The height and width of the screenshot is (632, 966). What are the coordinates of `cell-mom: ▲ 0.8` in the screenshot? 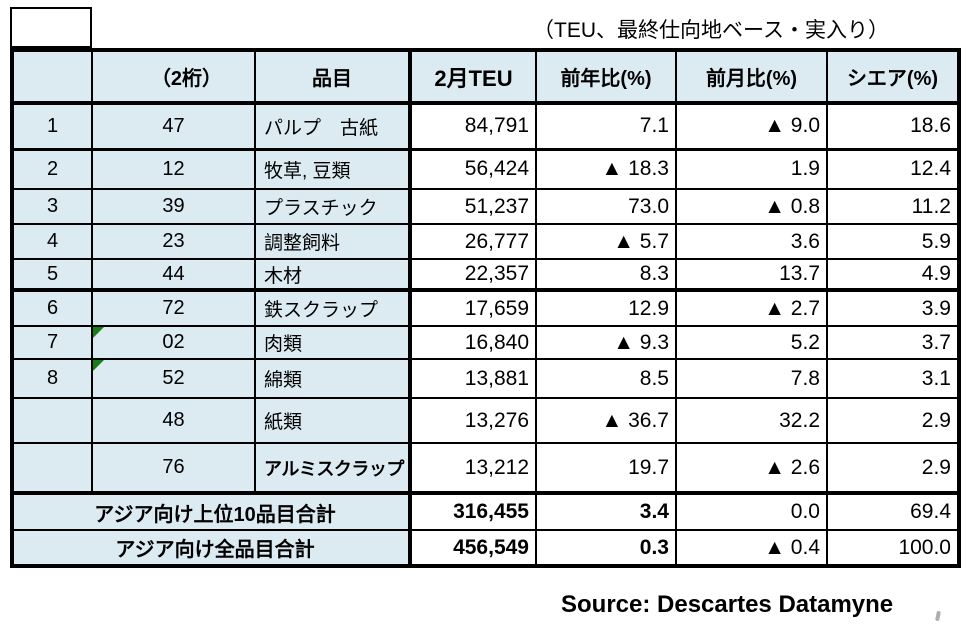 It's located at (751, 206).